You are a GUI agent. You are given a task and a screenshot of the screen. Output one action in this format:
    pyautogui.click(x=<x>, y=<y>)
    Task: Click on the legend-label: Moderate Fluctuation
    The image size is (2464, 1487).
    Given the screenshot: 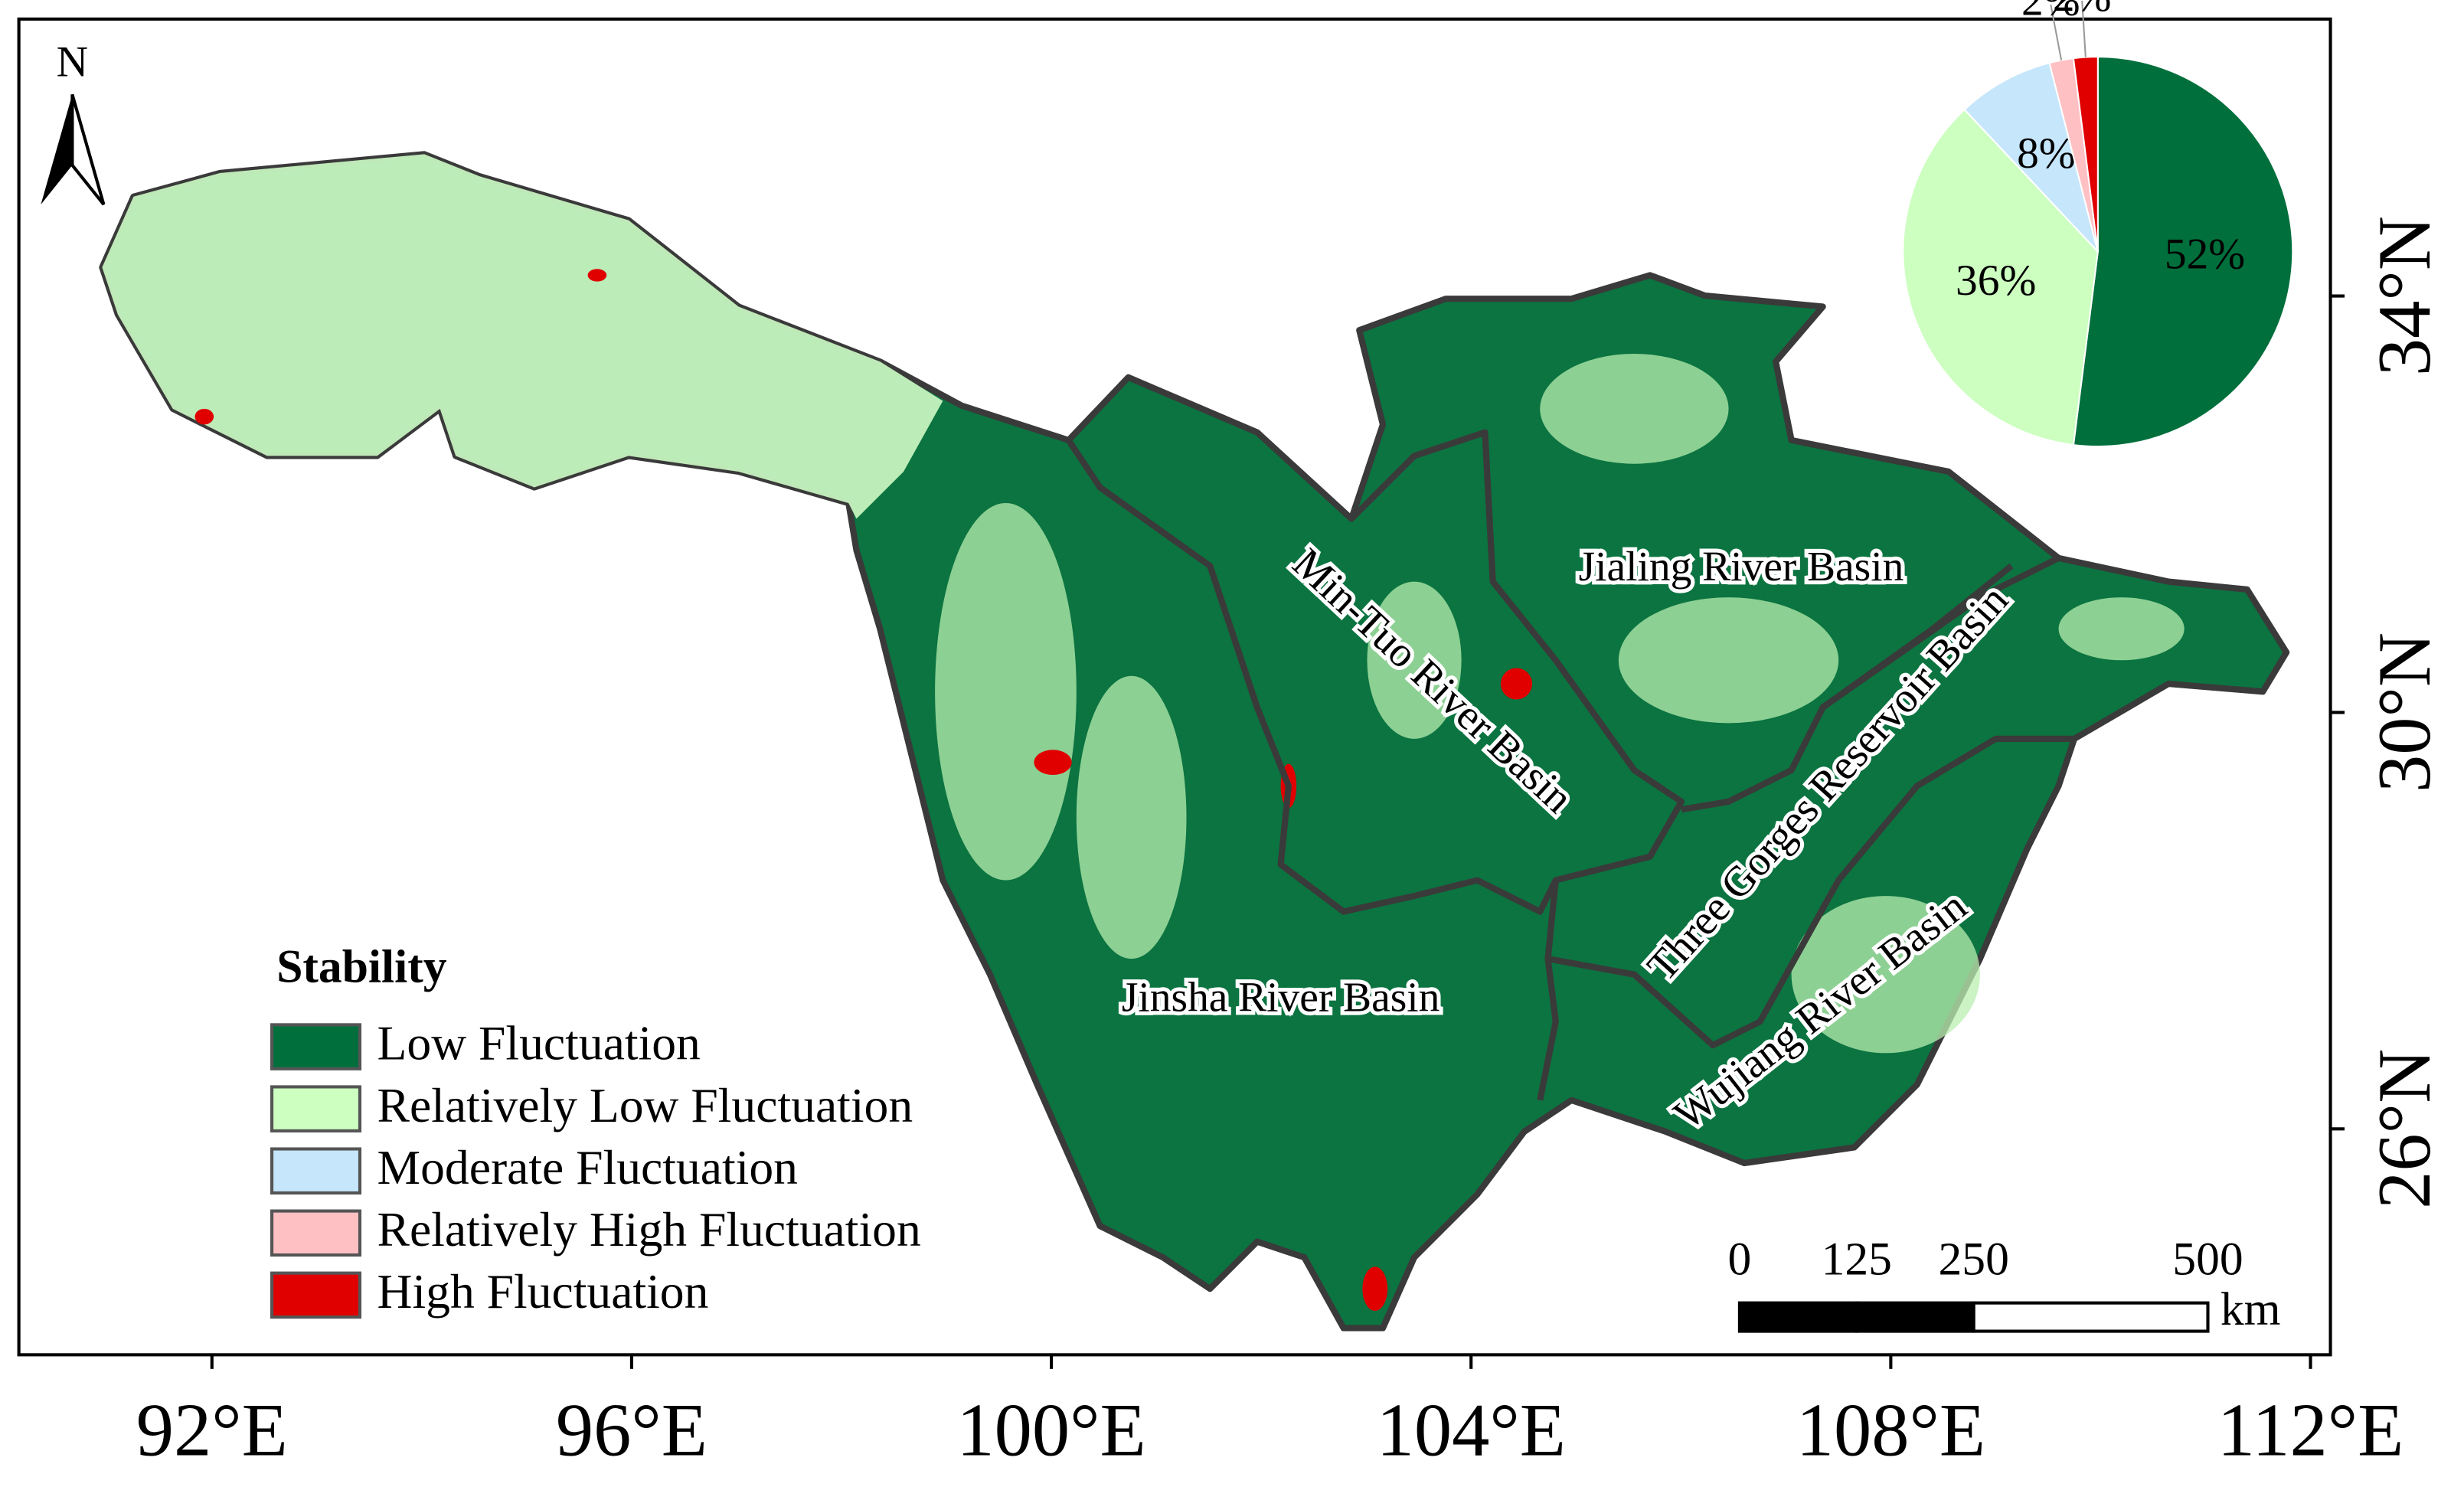 What is the action you would take?
    pyautogui.click(x=587, y=1167)
    